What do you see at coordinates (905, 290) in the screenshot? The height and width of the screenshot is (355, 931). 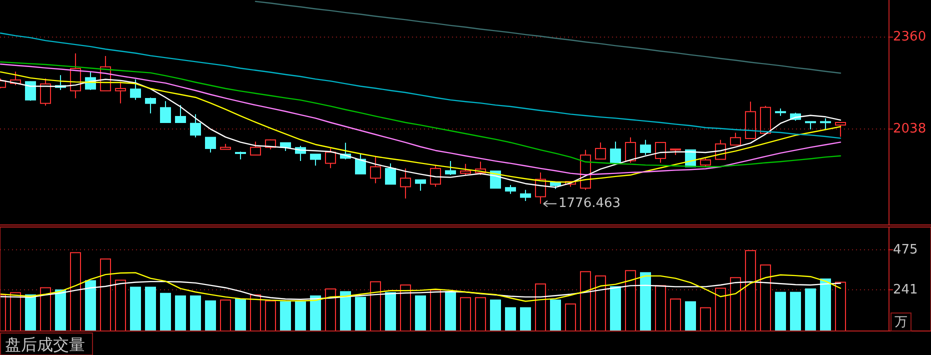 I see `y-tick-label: 241` at bounding box center [905, 290].